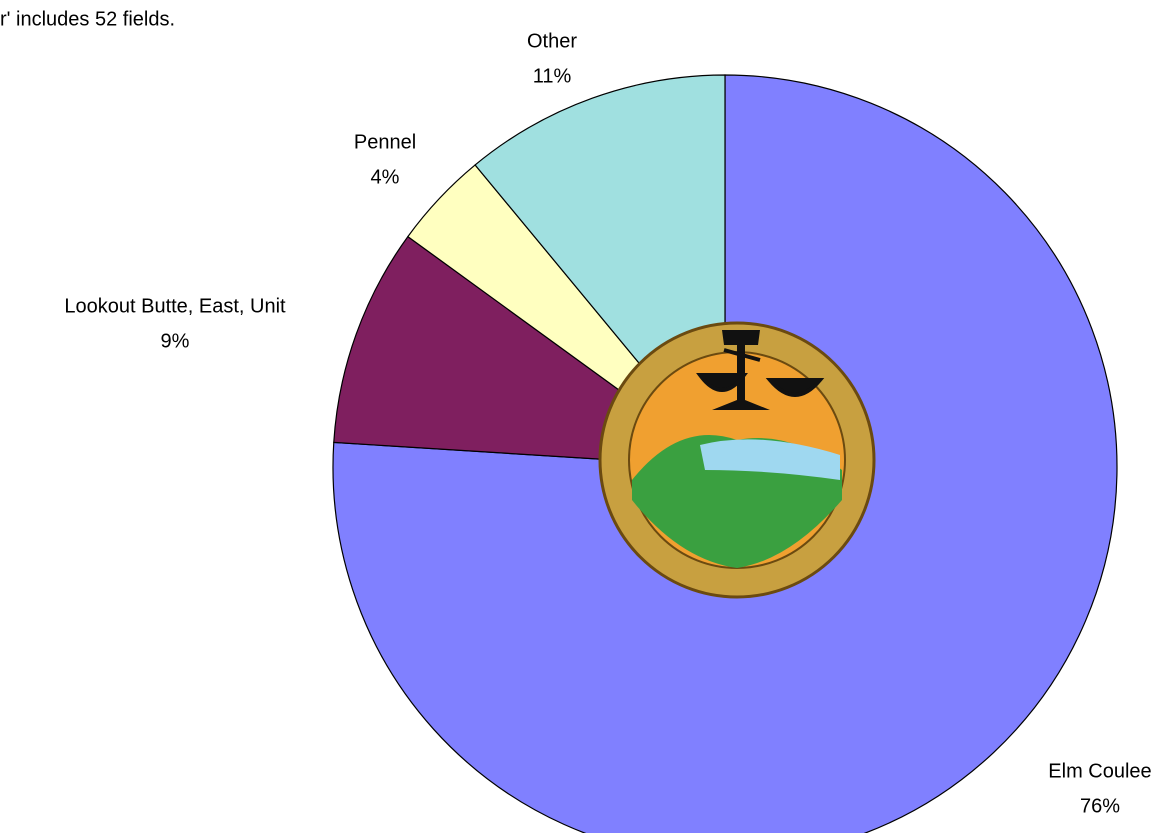 The width and height of the screenshot is (1165, 833). I want to click on slice-value-label: 4%, so click(385, 177).